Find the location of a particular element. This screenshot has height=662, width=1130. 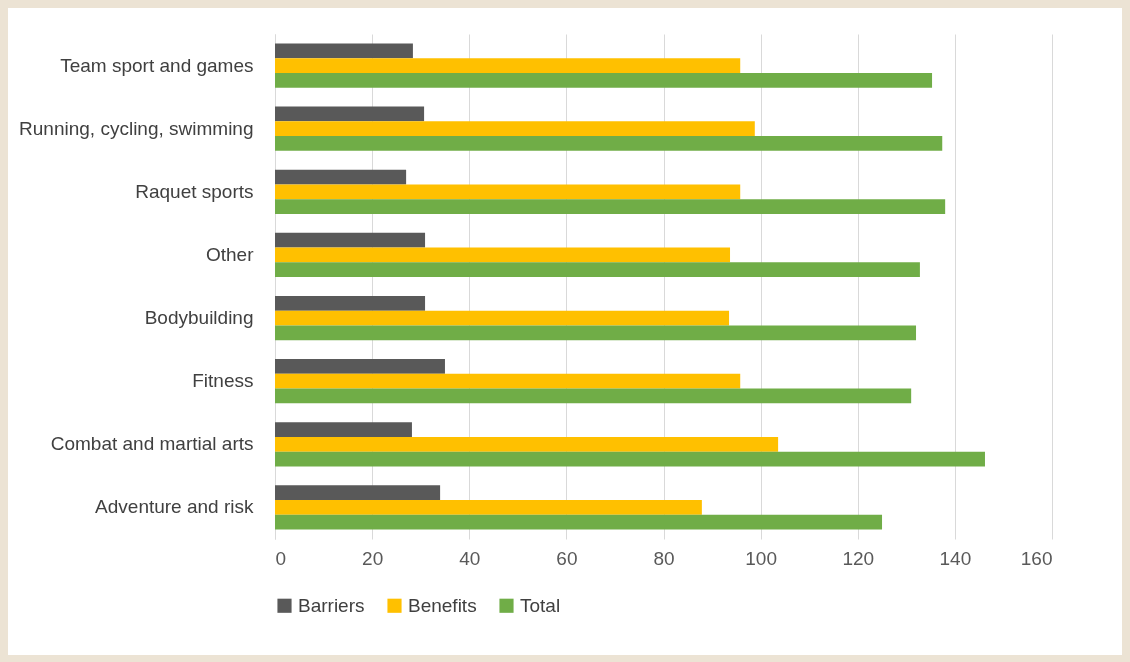

y-tick-label: Fitness is located at coordinates (223, 381).